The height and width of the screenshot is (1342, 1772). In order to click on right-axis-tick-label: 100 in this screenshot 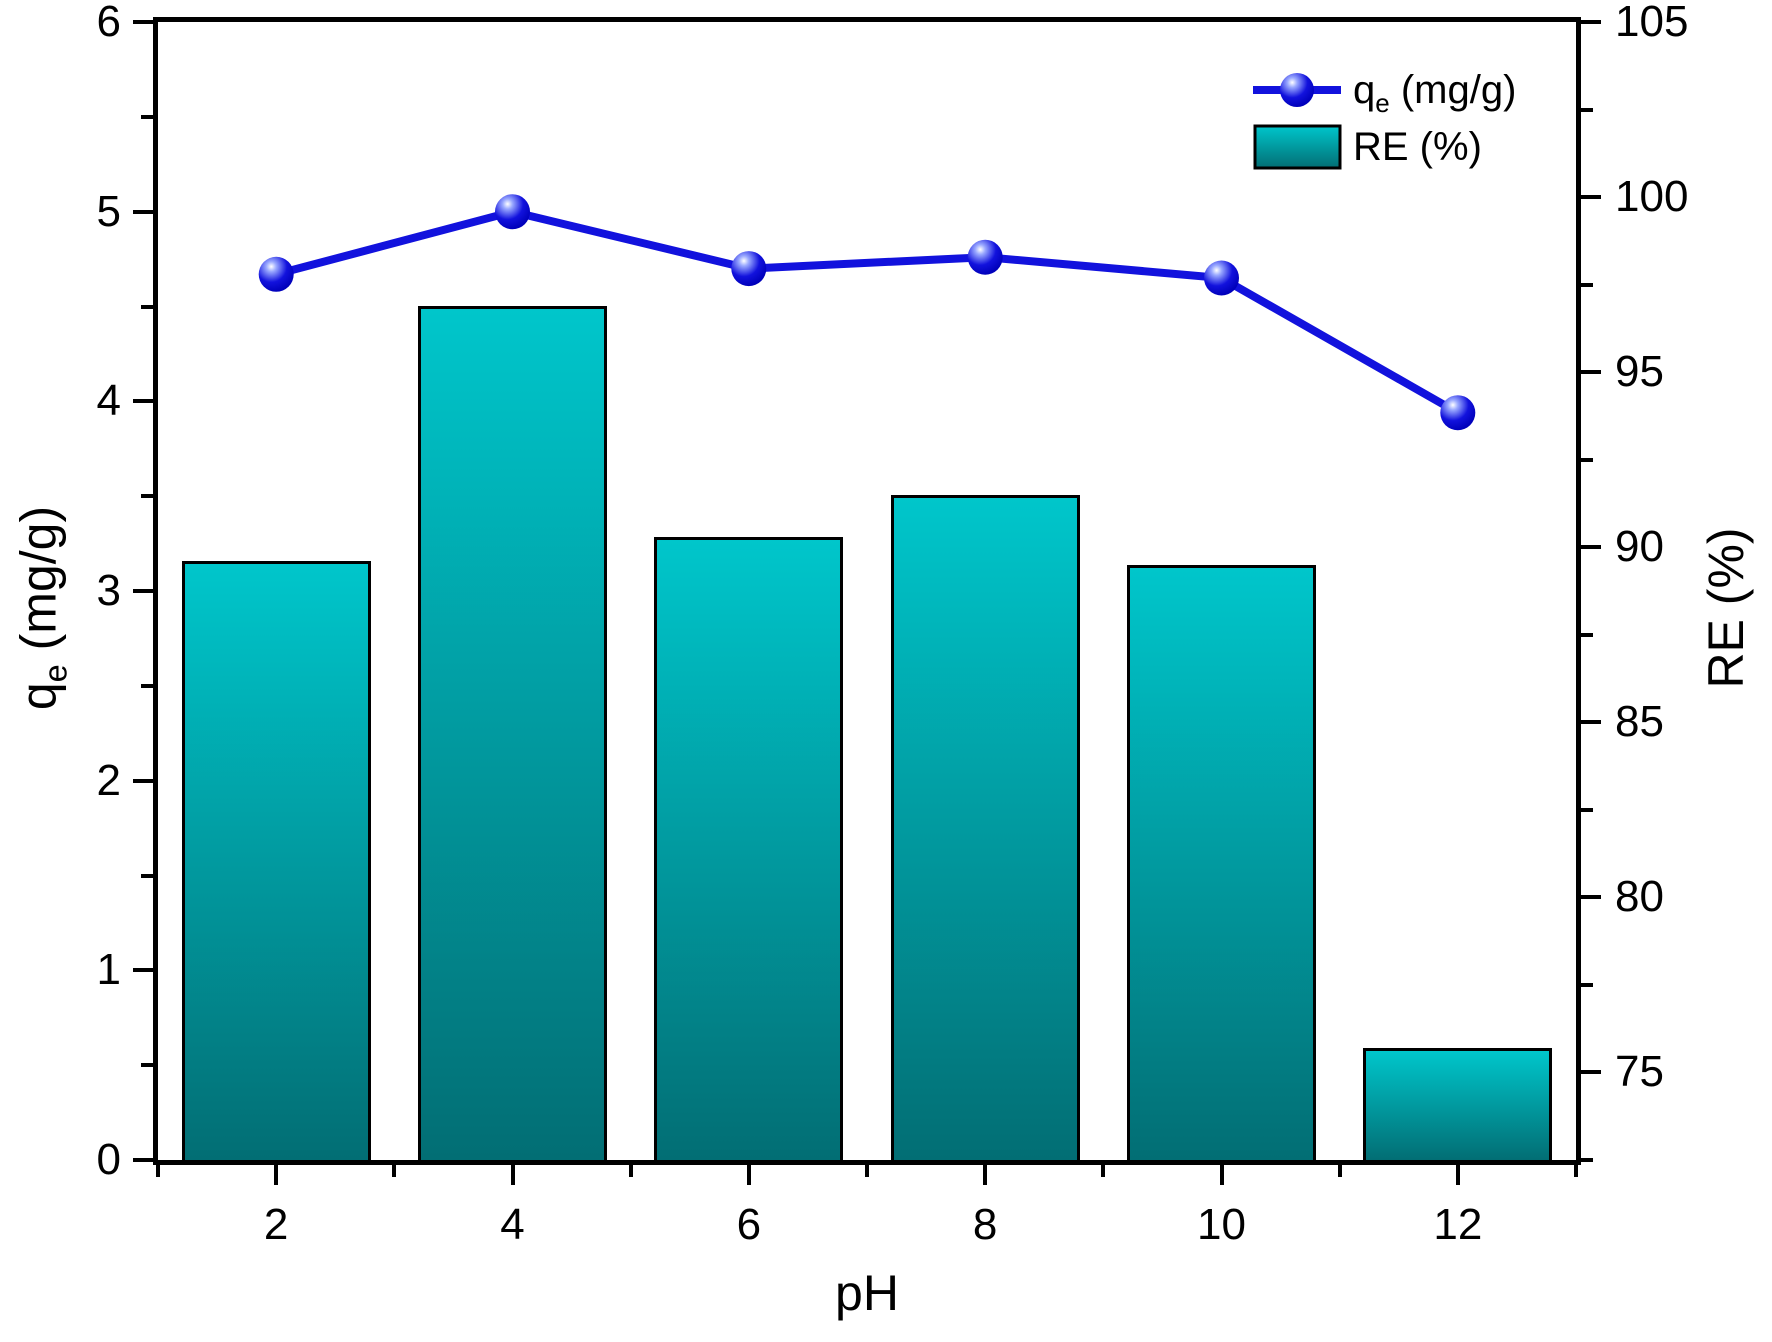, I will do `click(1652, 197)`.